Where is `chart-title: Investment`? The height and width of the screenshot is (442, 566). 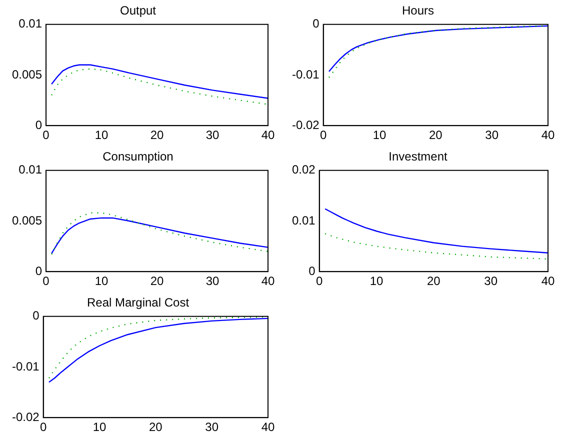 chart-title: Investment is located at coordinates (418, 157).